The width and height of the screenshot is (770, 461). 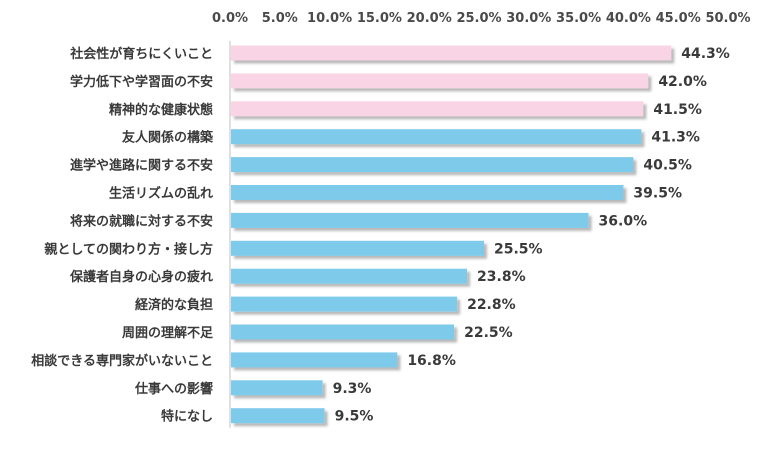 I want to click on data-label: 22.5%, so click(x=488, y=333).